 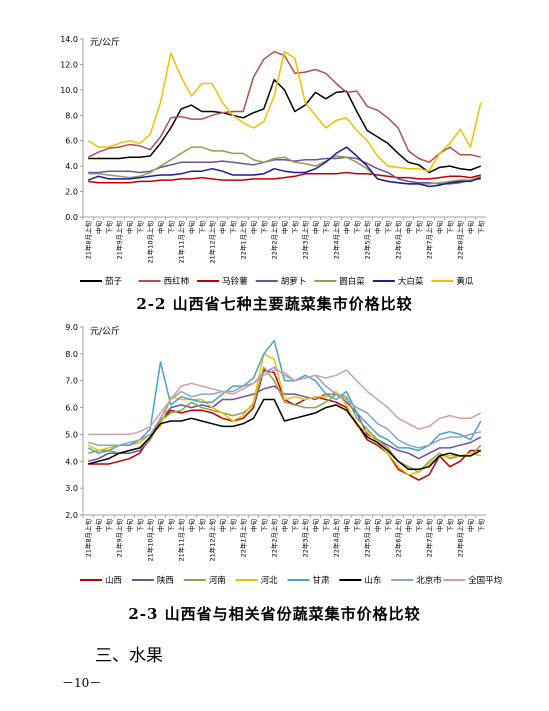 I want to click on x-tick-label: 21年9月上旬, so click(x=119, y=538).